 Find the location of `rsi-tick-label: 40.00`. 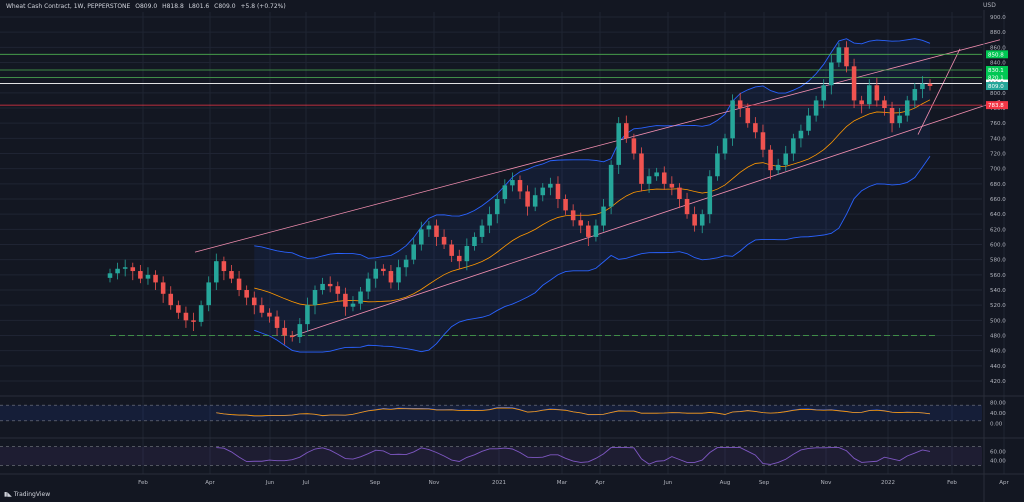

rsi-tick-label: 40.00 is located at coordinates (998, 414).